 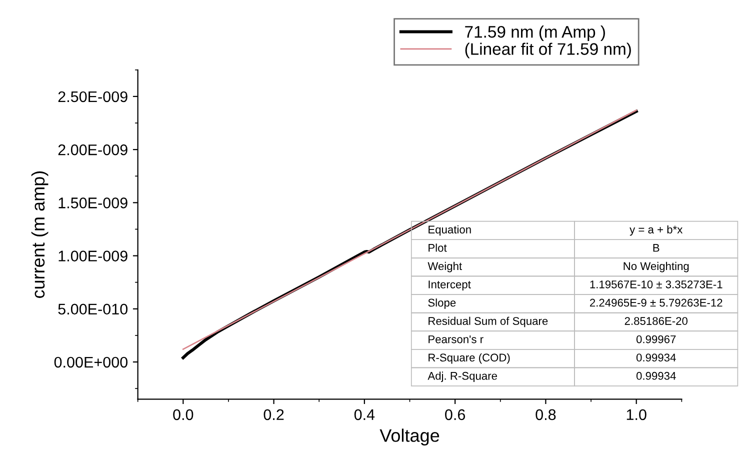 What do you see at coordinates (535, 34) in the screenshot?
I see `legend-label: 71.59 nm (m Amp )` at bounding box center [535, 34].